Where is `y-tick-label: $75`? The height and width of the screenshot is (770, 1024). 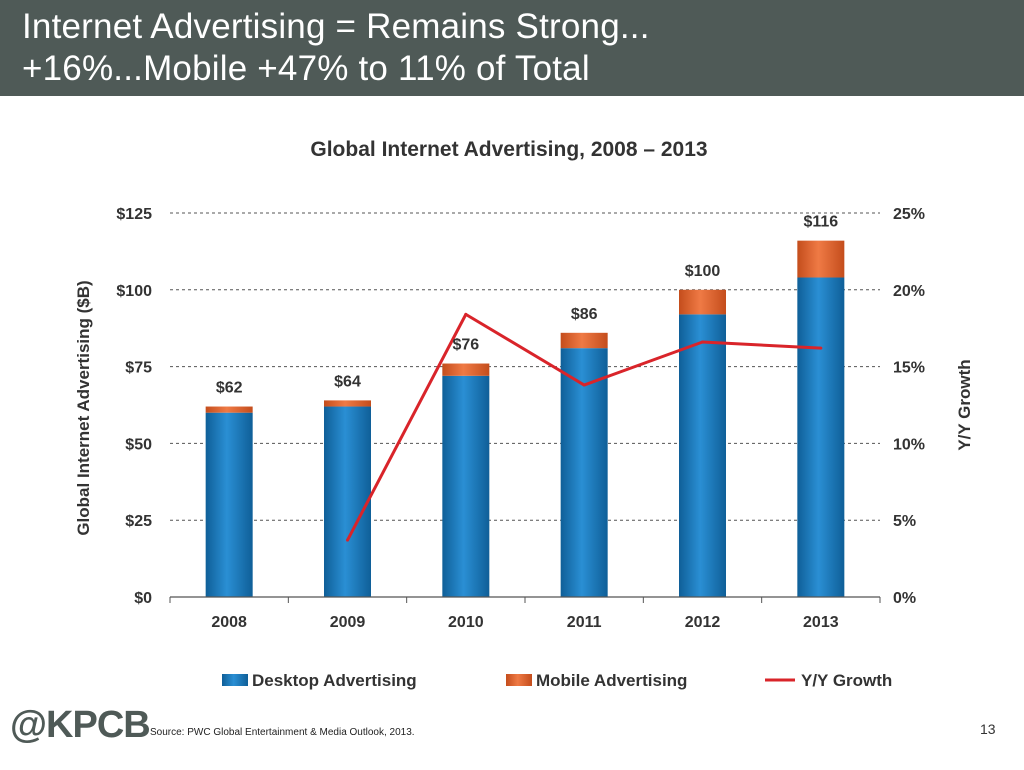 y-tick-label: $75 is located at coordinates (138, 368).